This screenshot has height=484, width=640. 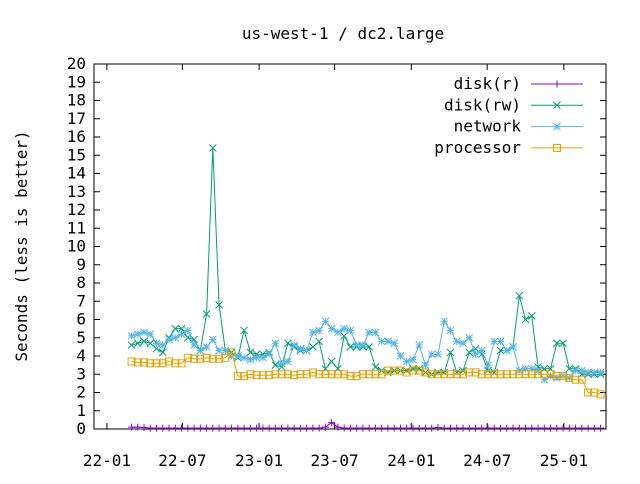 I want to click on y-tick-label: 7, so click(x=81, y=300).